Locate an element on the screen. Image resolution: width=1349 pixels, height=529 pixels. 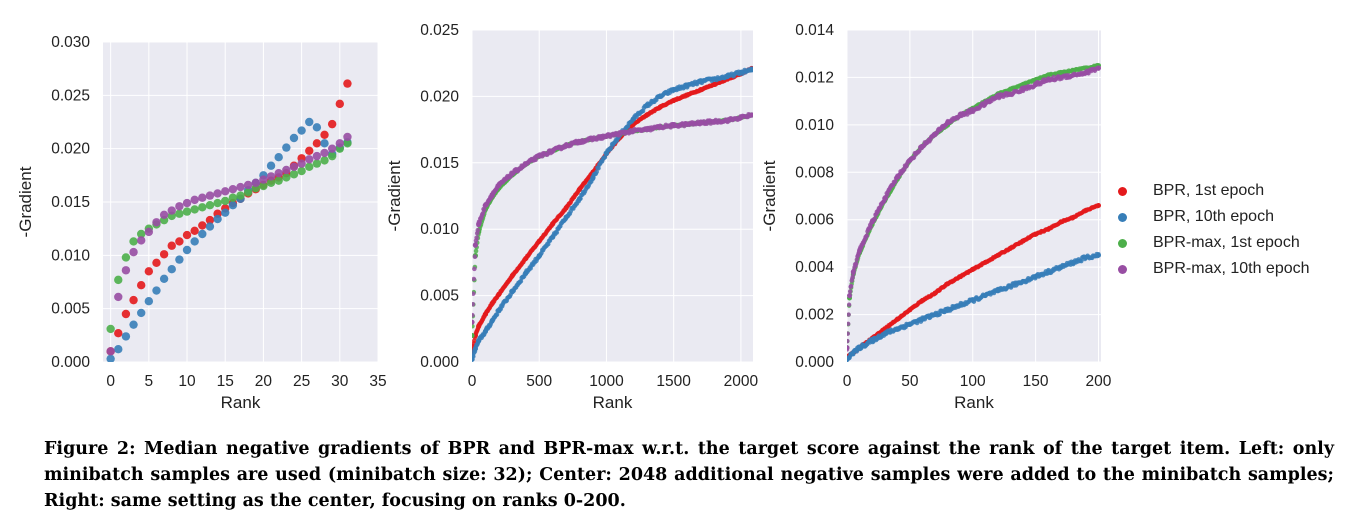
legend-item-bprmax-10th: BPR-max, 10th epoch is located at coordinates (1214, 269).